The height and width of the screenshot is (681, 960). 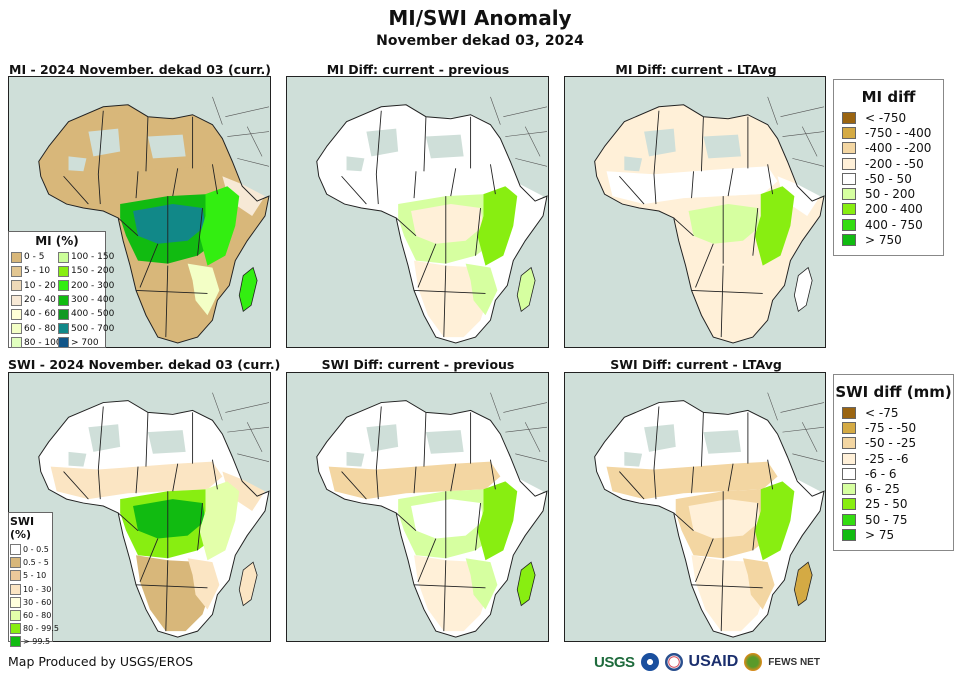 What do you see at coordinates (40, 328) in the screenshot?
I see `legend-label: 60 - 80` at bounding box center [40, 328].